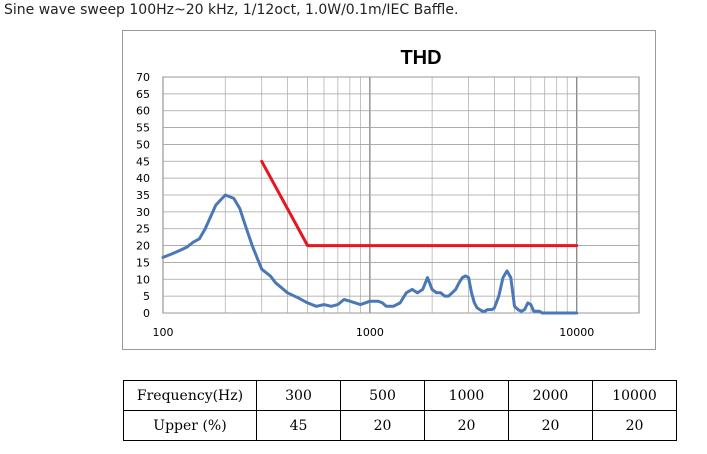 The width and height of the screenshot is (707, 454). Describe the element at coordinates (146, 313) in the screenshot. I see `y-tick-label: 0` at that location.